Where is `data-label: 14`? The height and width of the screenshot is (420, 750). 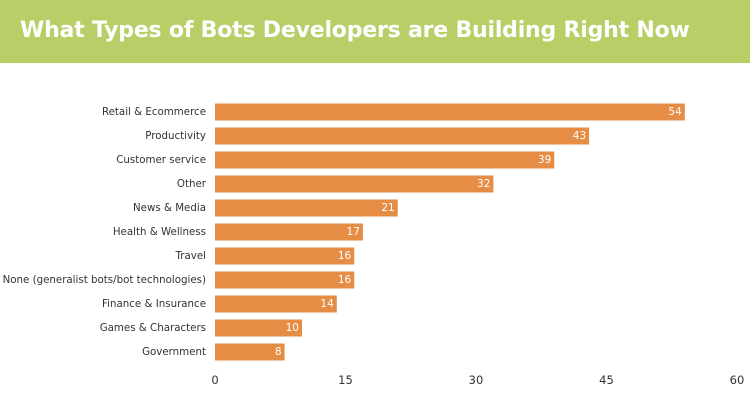
data-label: 14 is located at coordinates (327, 304).